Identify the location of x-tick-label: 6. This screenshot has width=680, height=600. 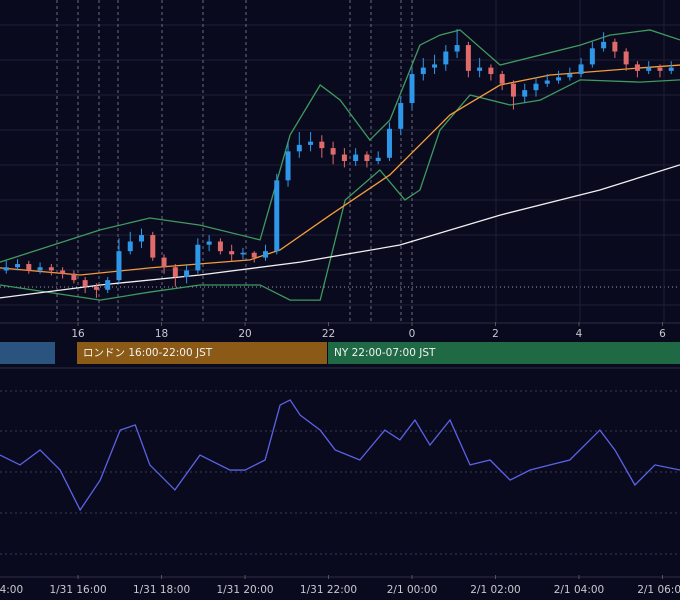
(662, 334).